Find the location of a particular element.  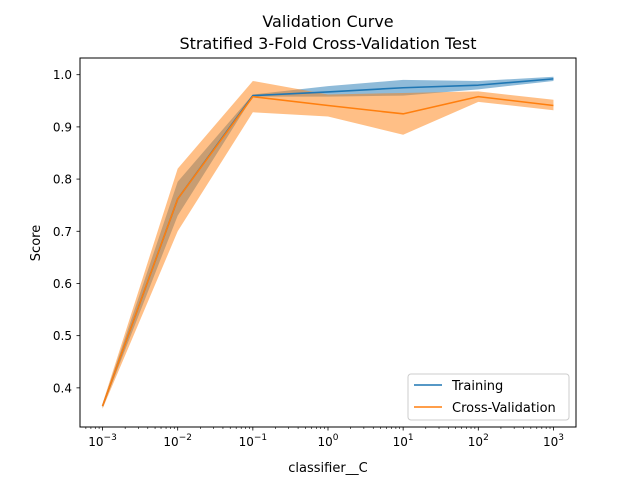

legend-label-training: Training is located at coordinates (477, 386).